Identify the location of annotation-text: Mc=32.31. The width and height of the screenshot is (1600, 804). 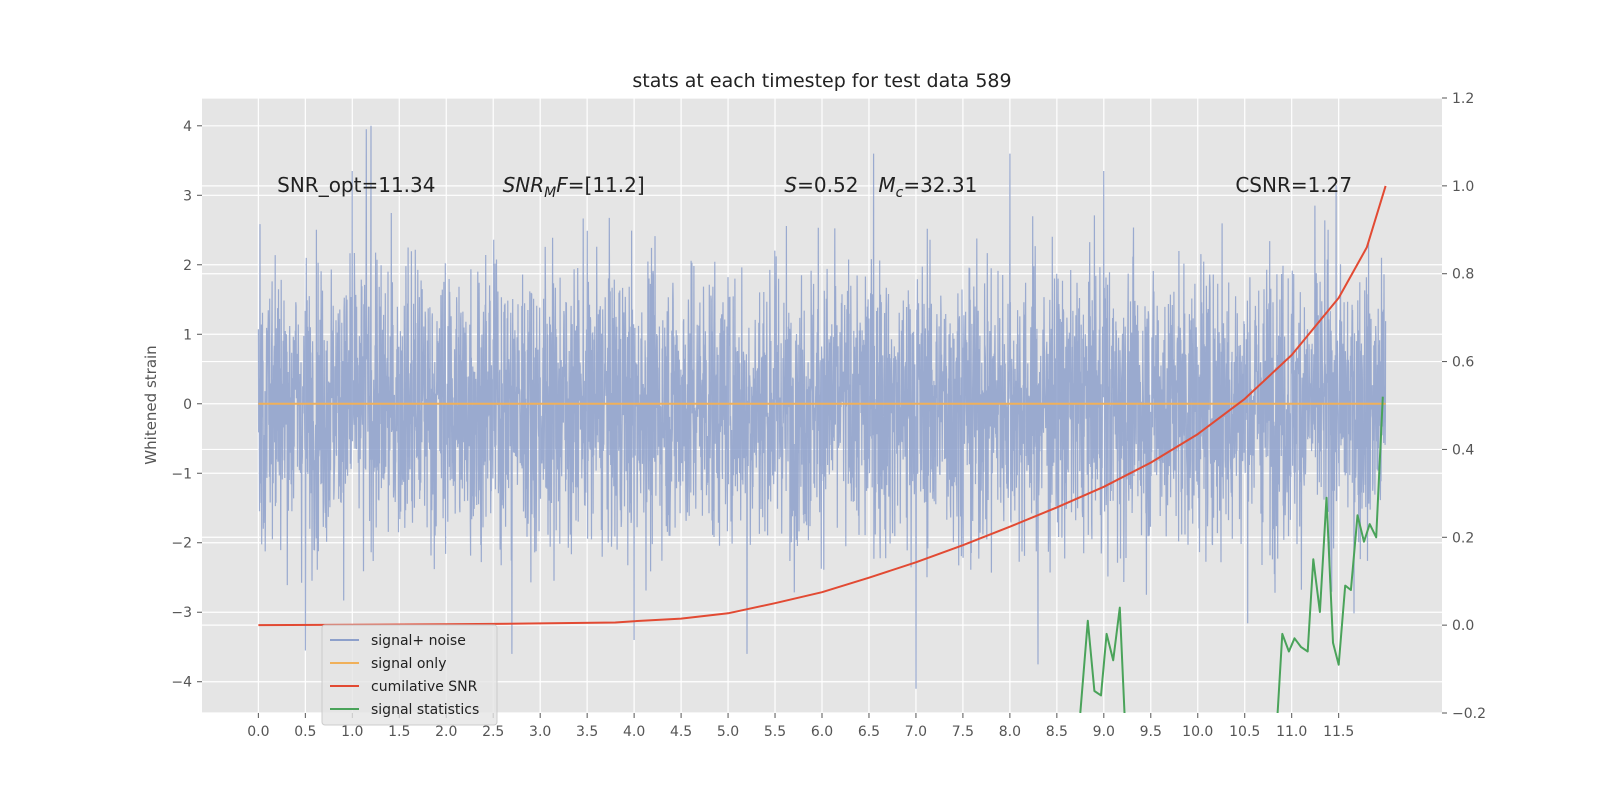
(927, 187).